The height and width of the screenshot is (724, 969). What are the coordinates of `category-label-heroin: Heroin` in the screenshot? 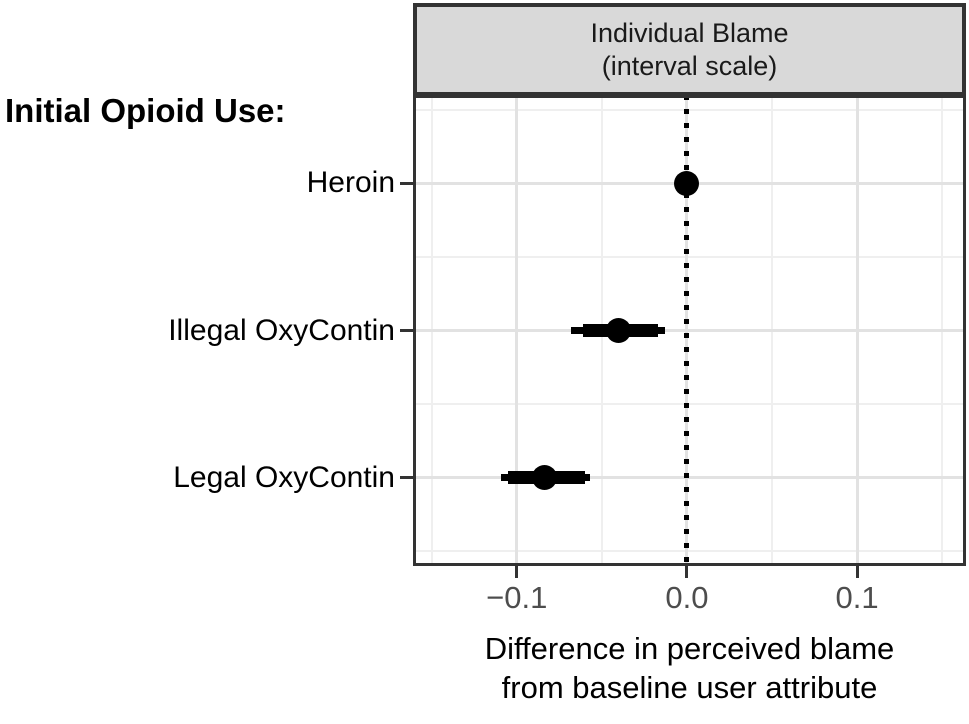 It's located at (350, 183).